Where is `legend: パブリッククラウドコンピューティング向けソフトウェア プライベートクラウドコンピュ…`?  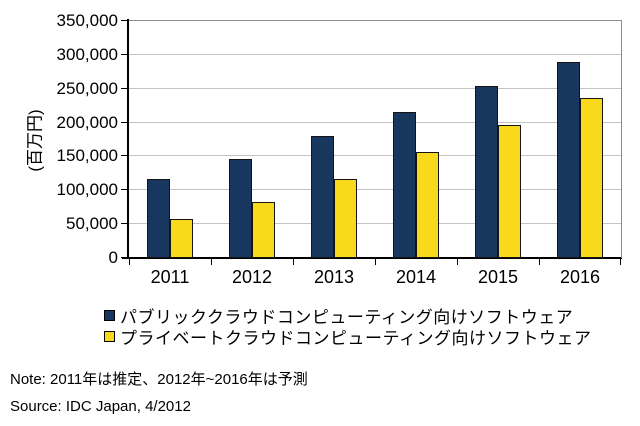
legend: パブリッククラウドコンピューティング向けソフトウェア プライベートクラウドコンピュ… is located at coordinates (348, 326).